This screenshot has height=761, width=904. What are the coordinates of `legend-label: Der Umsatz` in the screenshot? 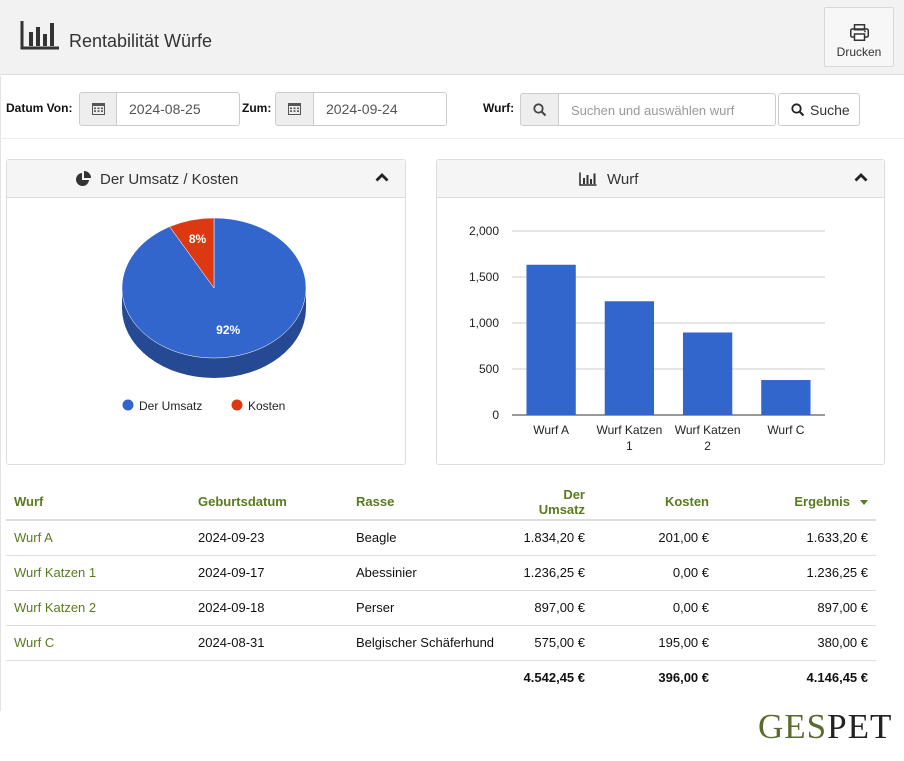 It's located at (170, 406).